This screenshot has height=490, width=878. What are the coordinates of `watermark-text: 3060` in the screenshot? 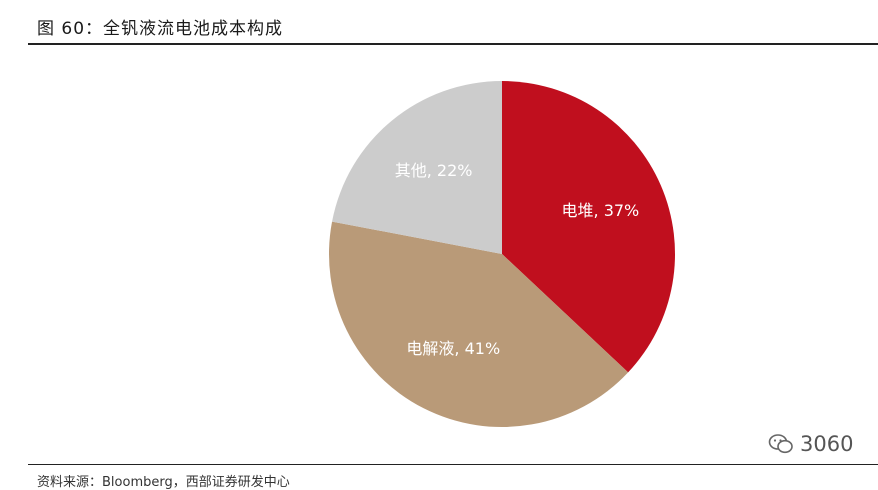 It's located at (827, 444).